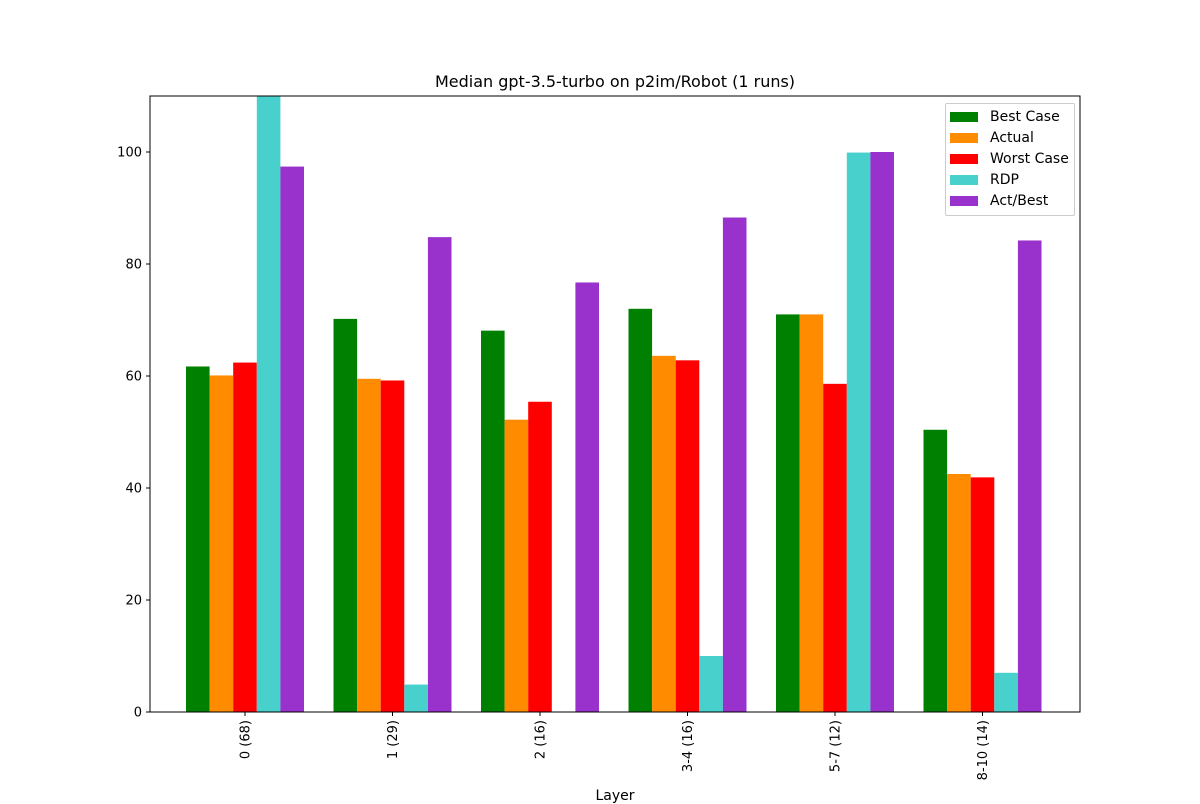  What do you see at coordinates (133, 377) in the screenshot?
I see `y-tick-label: 60` at bounding box center [133, 377].